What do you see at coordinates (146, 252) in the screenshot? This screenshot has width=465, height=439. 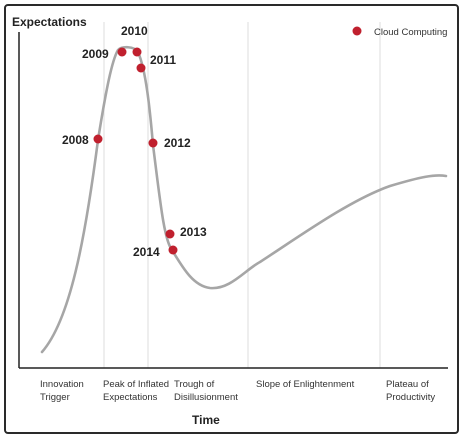 I see `year-label-2014: 2014` at bounding box center [146, 252].